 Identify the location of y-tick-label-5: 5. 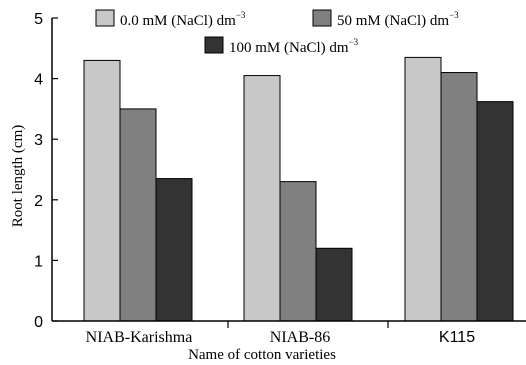
(38, 19).